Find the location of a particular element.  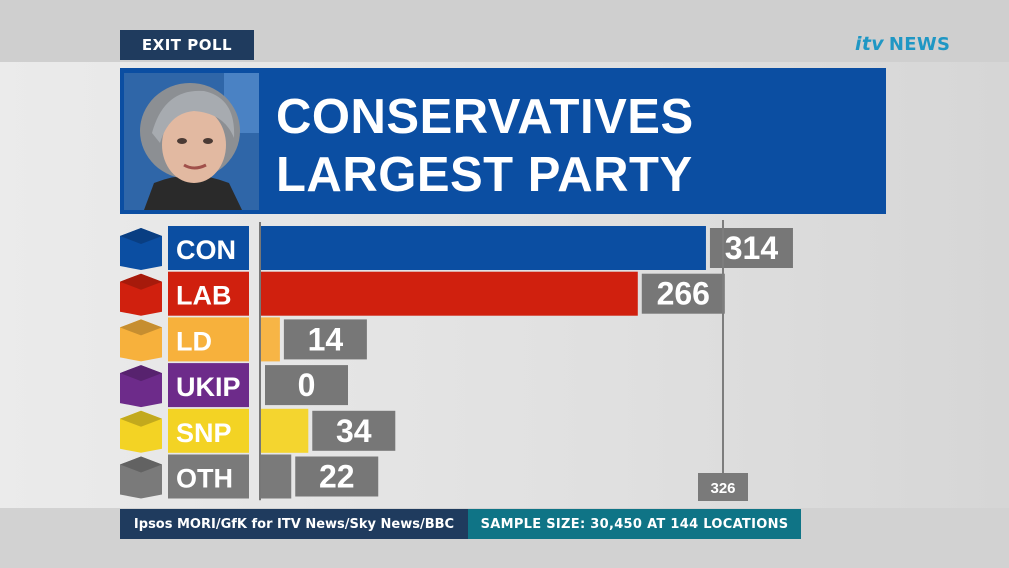

headline-line-1: CONSERVATIVES is located at coordinates (485, 117).